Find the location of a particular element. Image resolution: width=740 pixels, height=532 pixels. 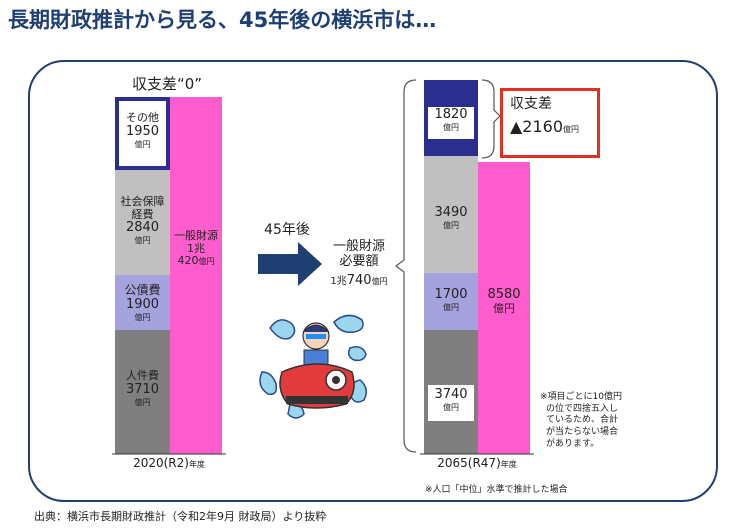

rounding-note-line: ※項目ごとに10億円 is located at coordinates (581, 397).